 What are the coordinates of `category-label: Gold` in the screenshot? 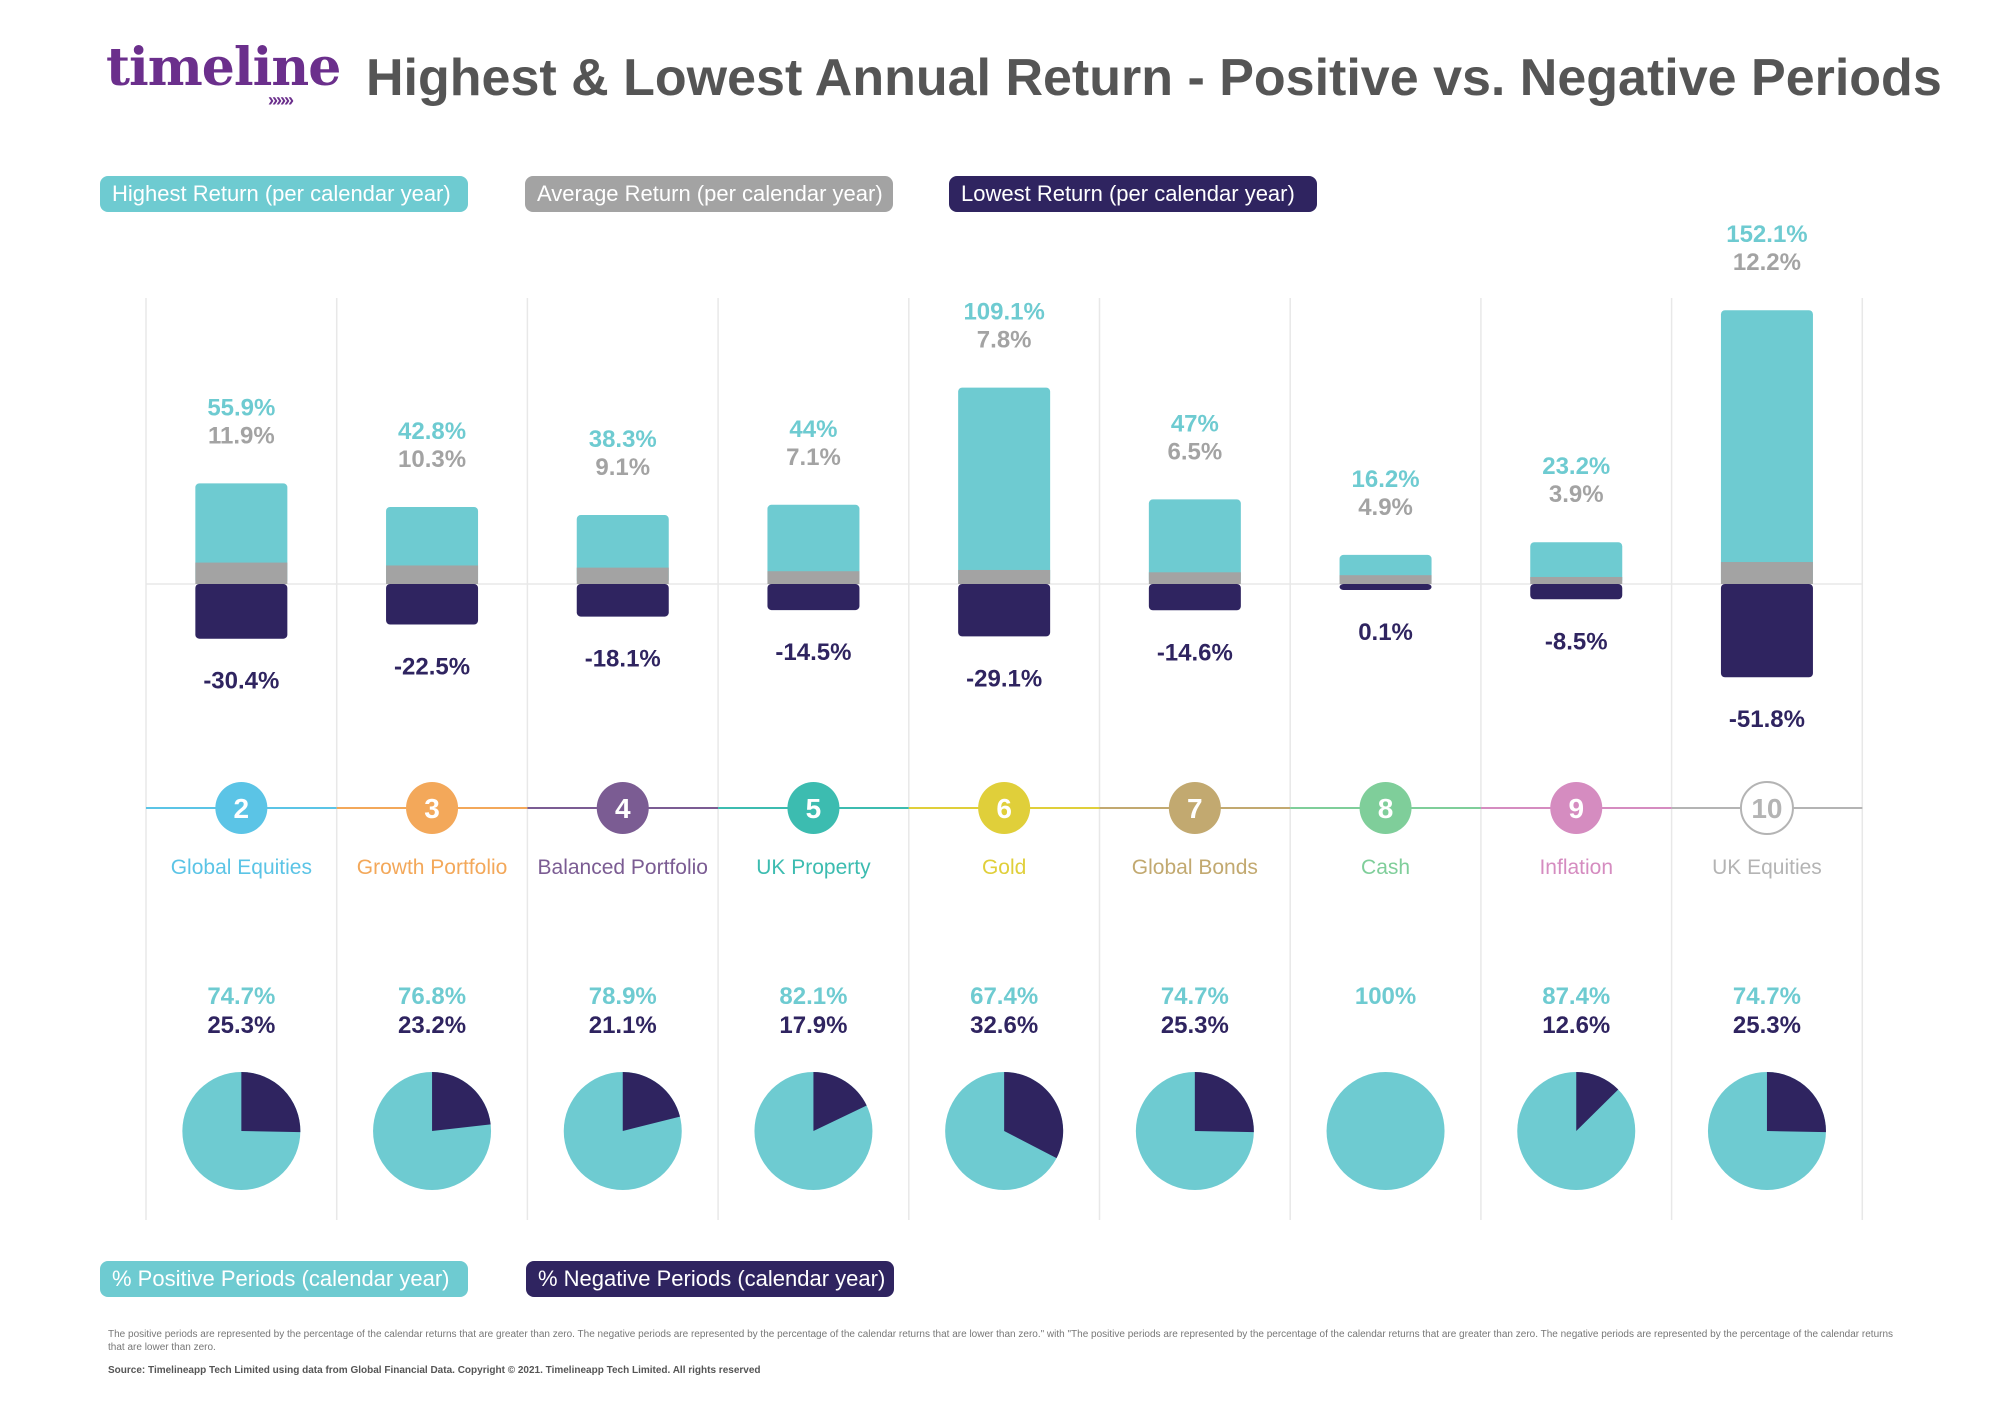 It's located at (1004, 867).